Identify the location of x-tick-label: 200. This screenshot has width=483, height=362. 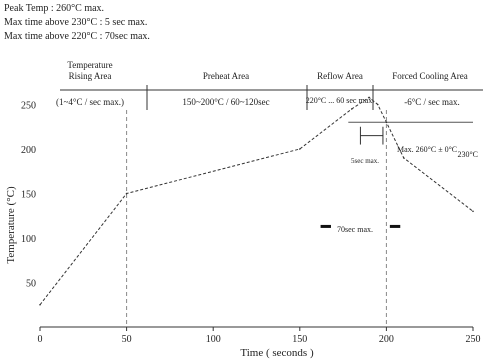
(386, 339).